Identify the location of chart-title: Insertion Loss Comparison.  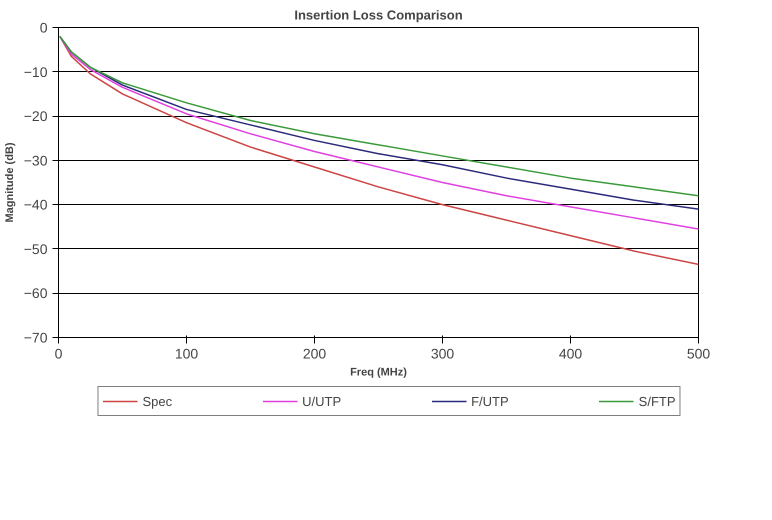
(378, 15).